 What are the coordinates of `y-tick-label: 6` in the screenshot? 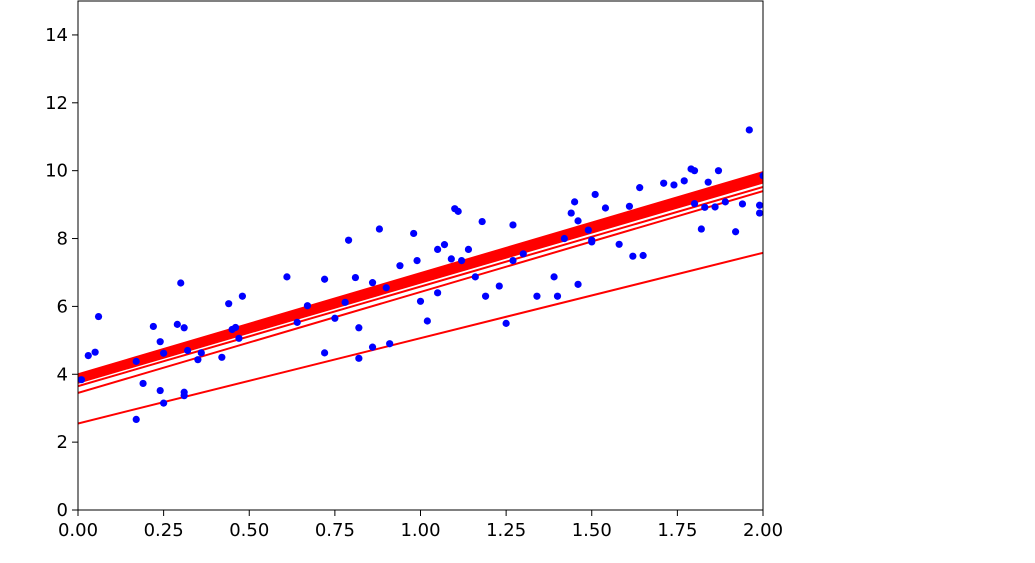 It's located at (62, 306).